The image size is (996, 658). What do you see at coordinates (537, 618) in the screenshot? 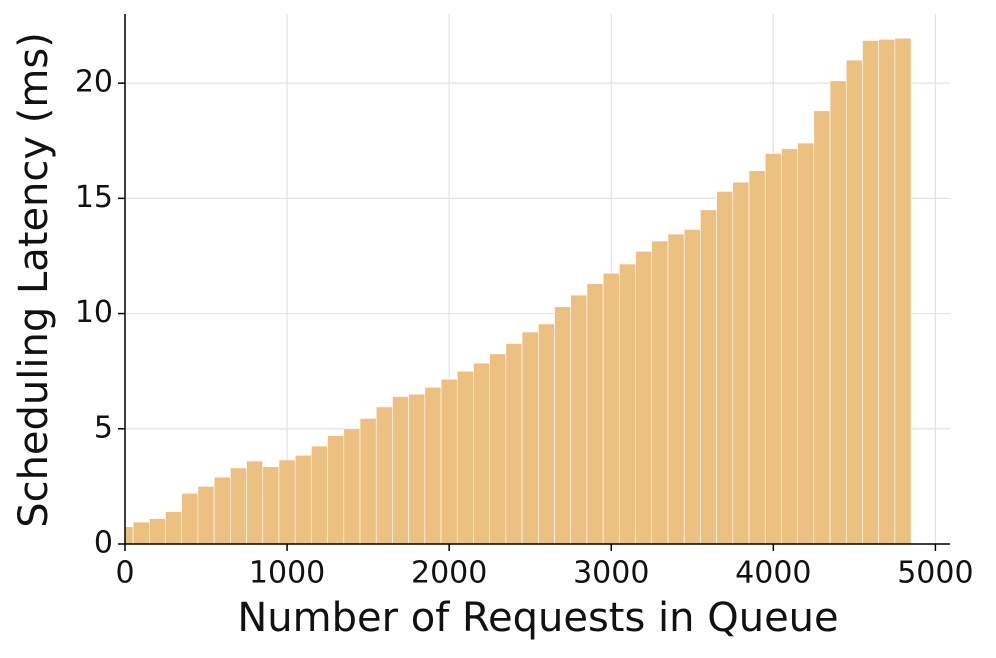
I see `x-axis-label: Number of Requests in Queue` at bounding box center [537, 618].